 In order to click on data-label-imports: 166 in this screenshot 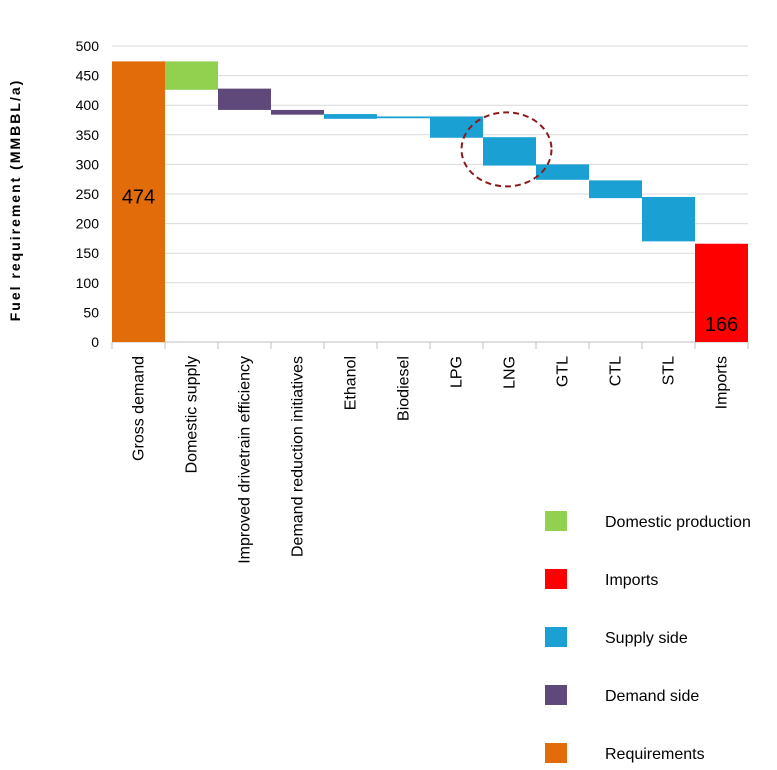, I will do `click(721, 325)`.